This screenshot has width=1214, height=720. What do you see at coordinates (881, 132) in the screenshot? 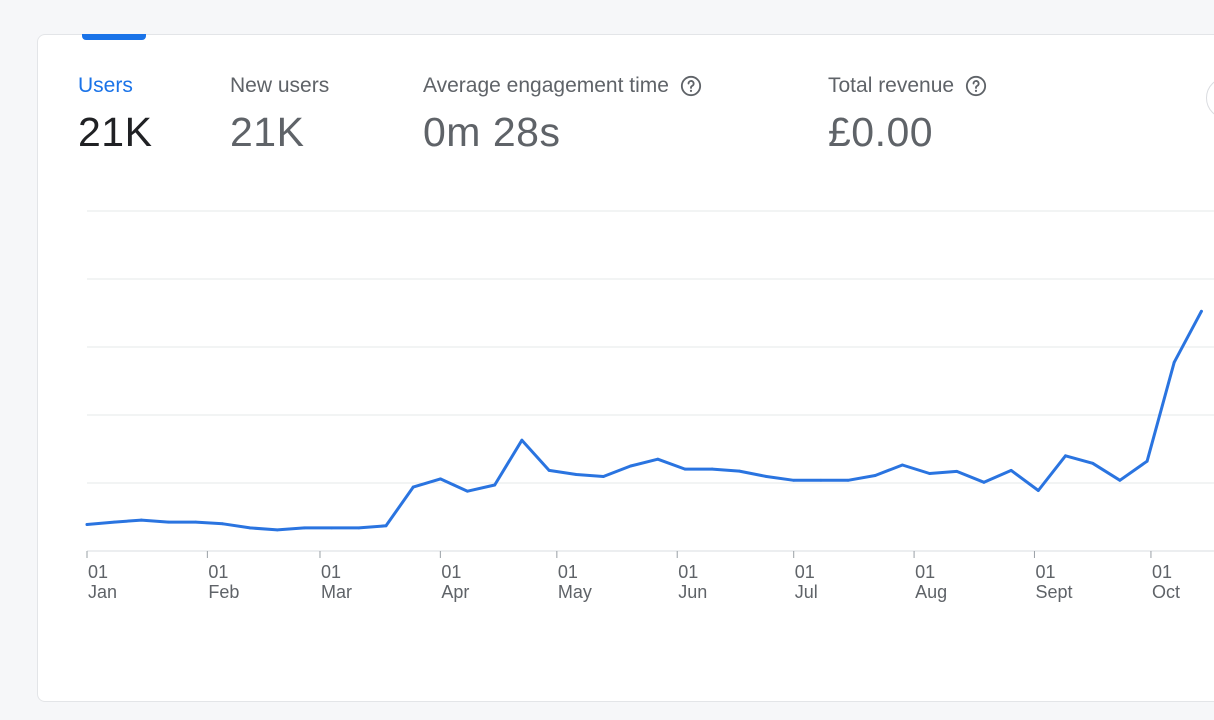
I see `metric-total-revenue-value: £0.00` at bounding box center [881, 132].